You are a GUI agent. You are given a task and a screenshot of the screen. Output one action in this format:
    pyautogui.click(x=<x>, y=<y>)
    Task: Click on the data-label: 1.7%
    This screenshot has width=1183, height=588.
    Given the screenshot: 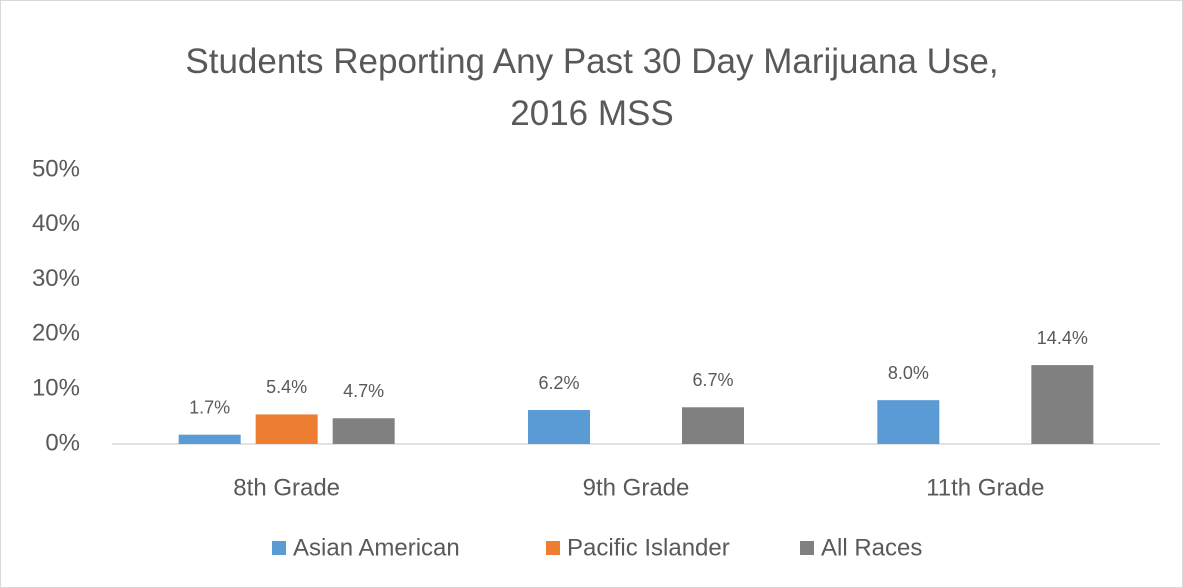 What is the action you would take?
    pyautogui.click(x=209, y=407)
    